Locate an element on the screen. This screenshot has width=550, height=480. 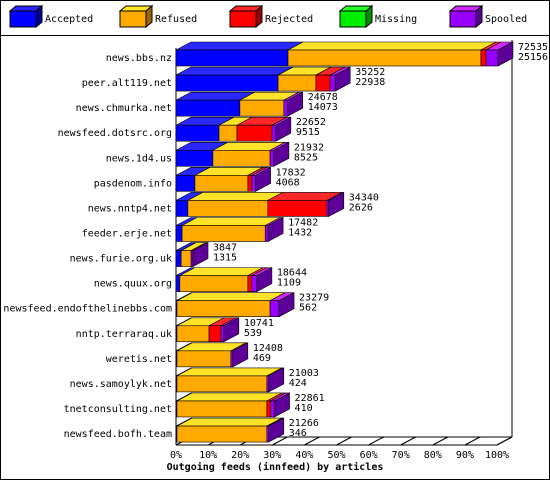
x-tick-label: 40% is located at coordinates (304, 455).